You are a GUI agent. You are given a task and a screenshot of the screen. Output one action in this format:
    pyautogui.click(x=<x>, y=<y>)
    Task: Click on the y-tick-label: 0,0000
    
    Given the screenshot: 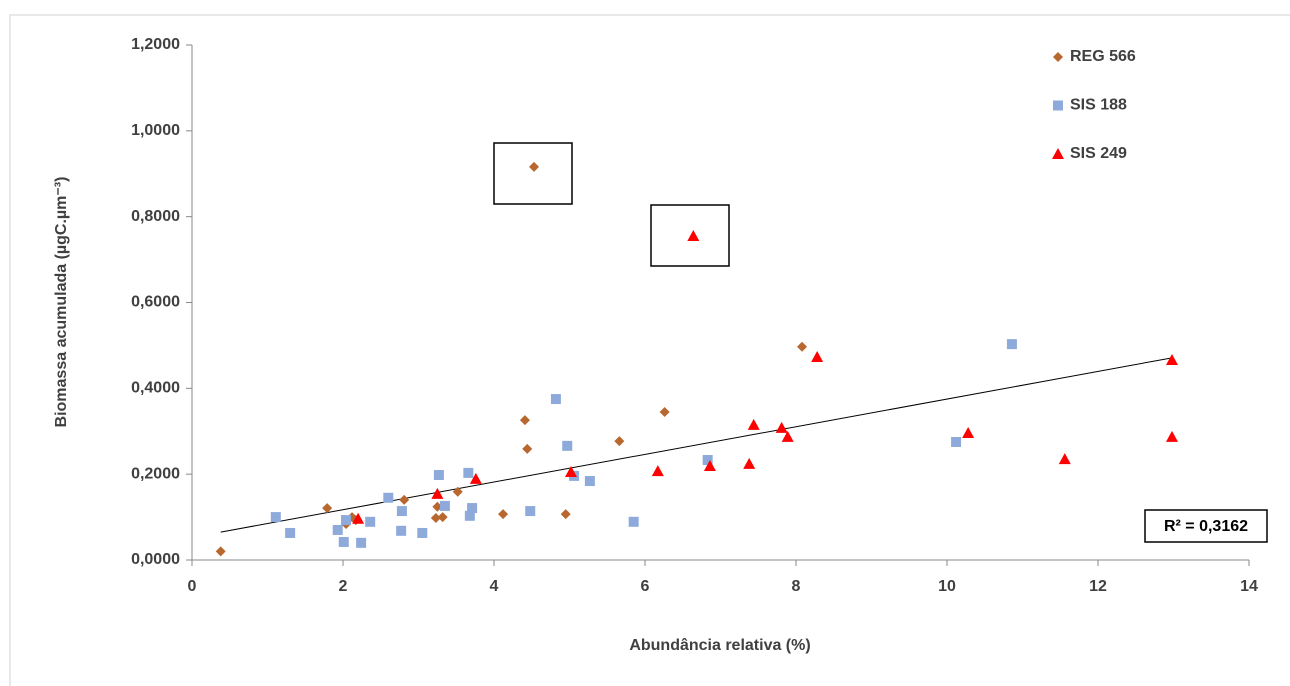 What is the action you would take?
    pyautogui.click(x=155, y=559)
    